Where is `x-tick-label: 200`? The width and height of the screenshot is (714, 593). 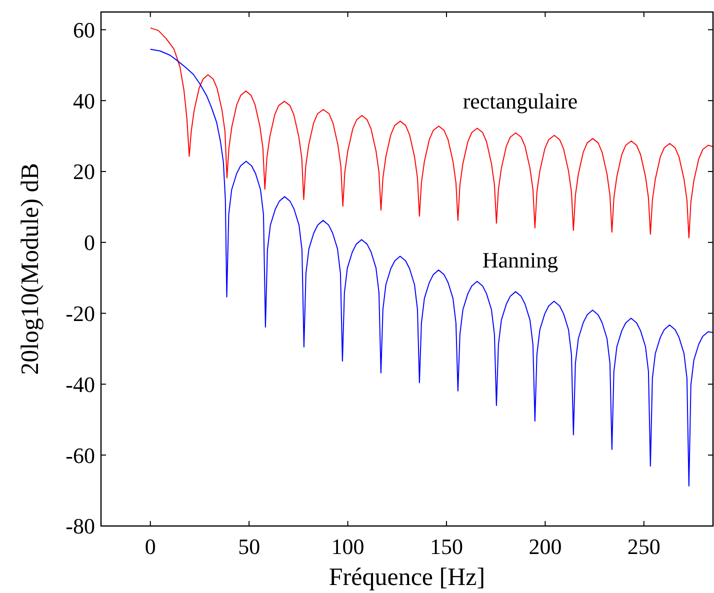
x-tick-label: 200 is located at coordinates (545, 546).